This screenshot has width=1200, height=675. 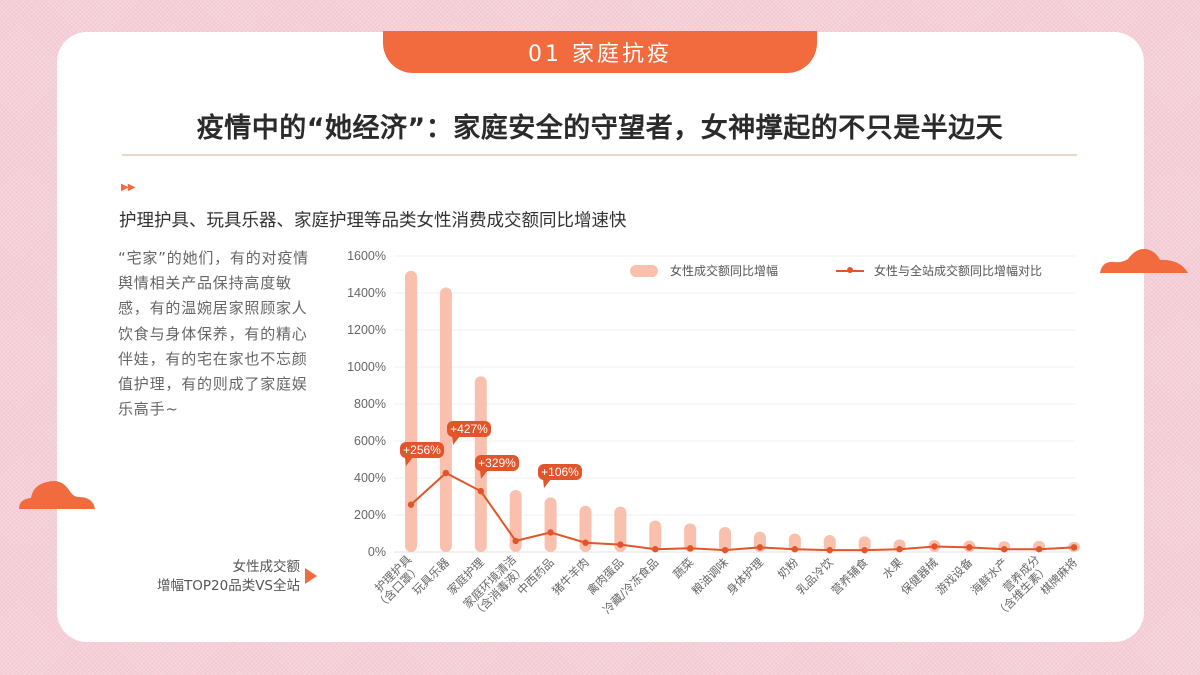 I want to click on chart-caption: 女性成交额 增幅TOP20品类VS全站, so click(x=205, y=577).